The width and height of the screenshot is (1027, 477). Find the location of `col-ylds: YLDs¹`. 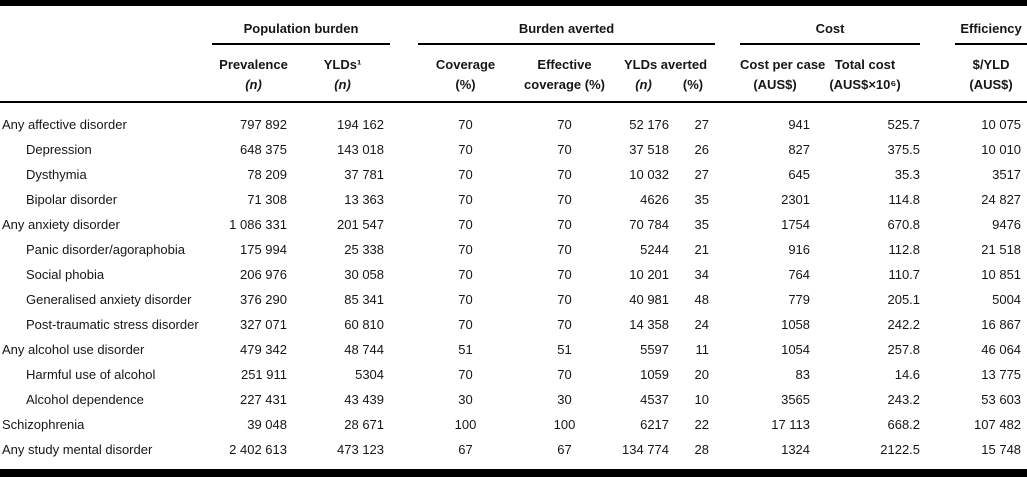

col-ylds: YLDs¹ is located at coordinates (342, 64).